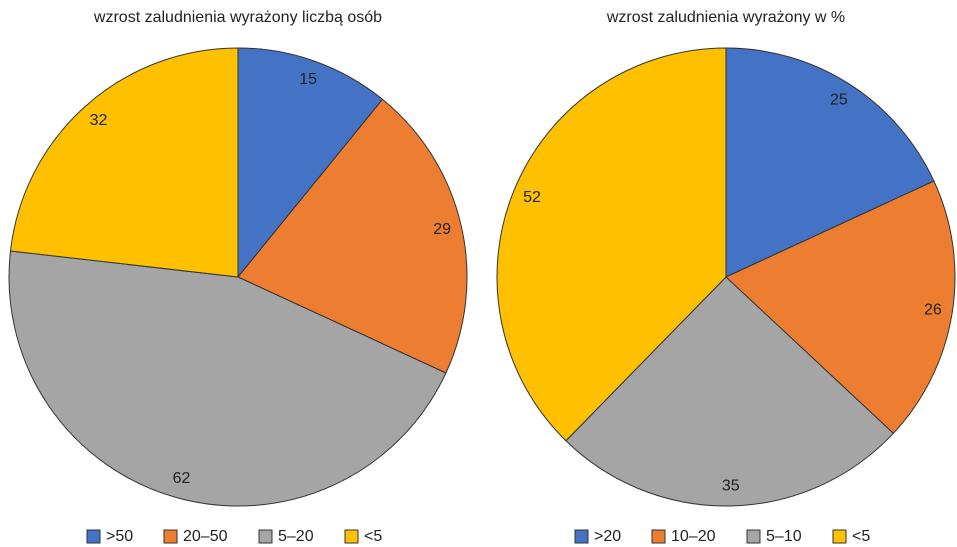 The height and width of the screenshot is (547, 957). What do you see at coordinates (119, 536) in the screenshot?
I see `legend-label: >50` at bounding box center [119, 536].